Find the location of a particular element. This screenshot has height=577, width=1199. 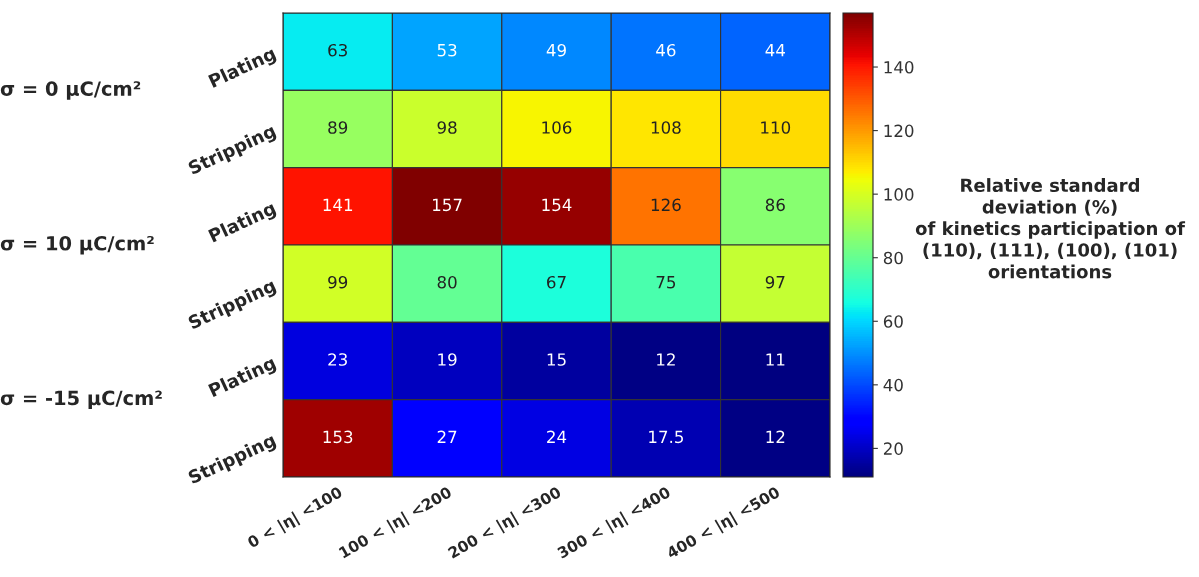

data-label: 157 is located at coordinates (447, 205).